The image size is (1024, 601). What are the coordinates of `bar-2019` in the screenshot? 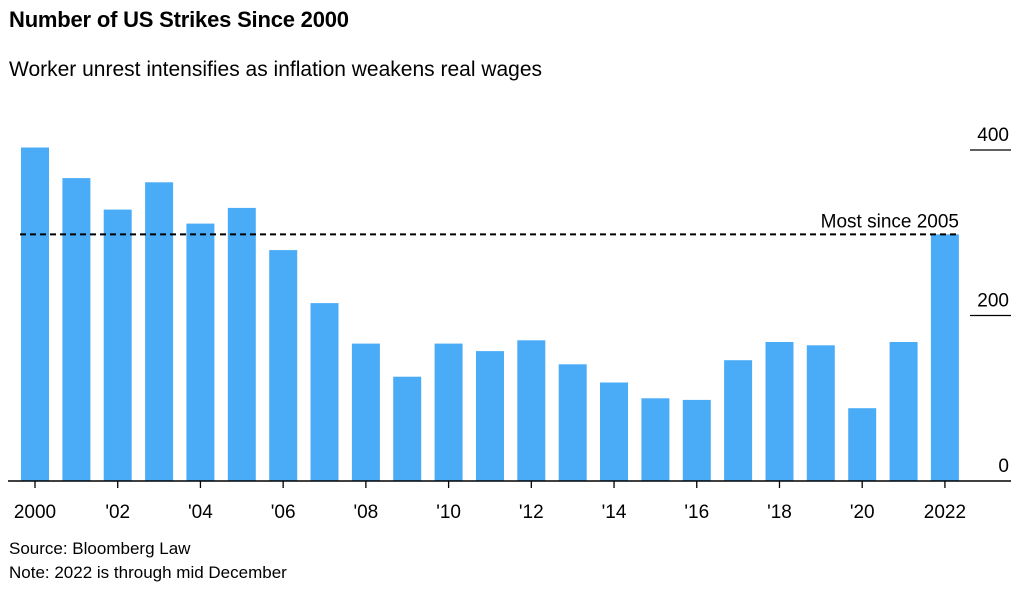 It's located at (820, 413).